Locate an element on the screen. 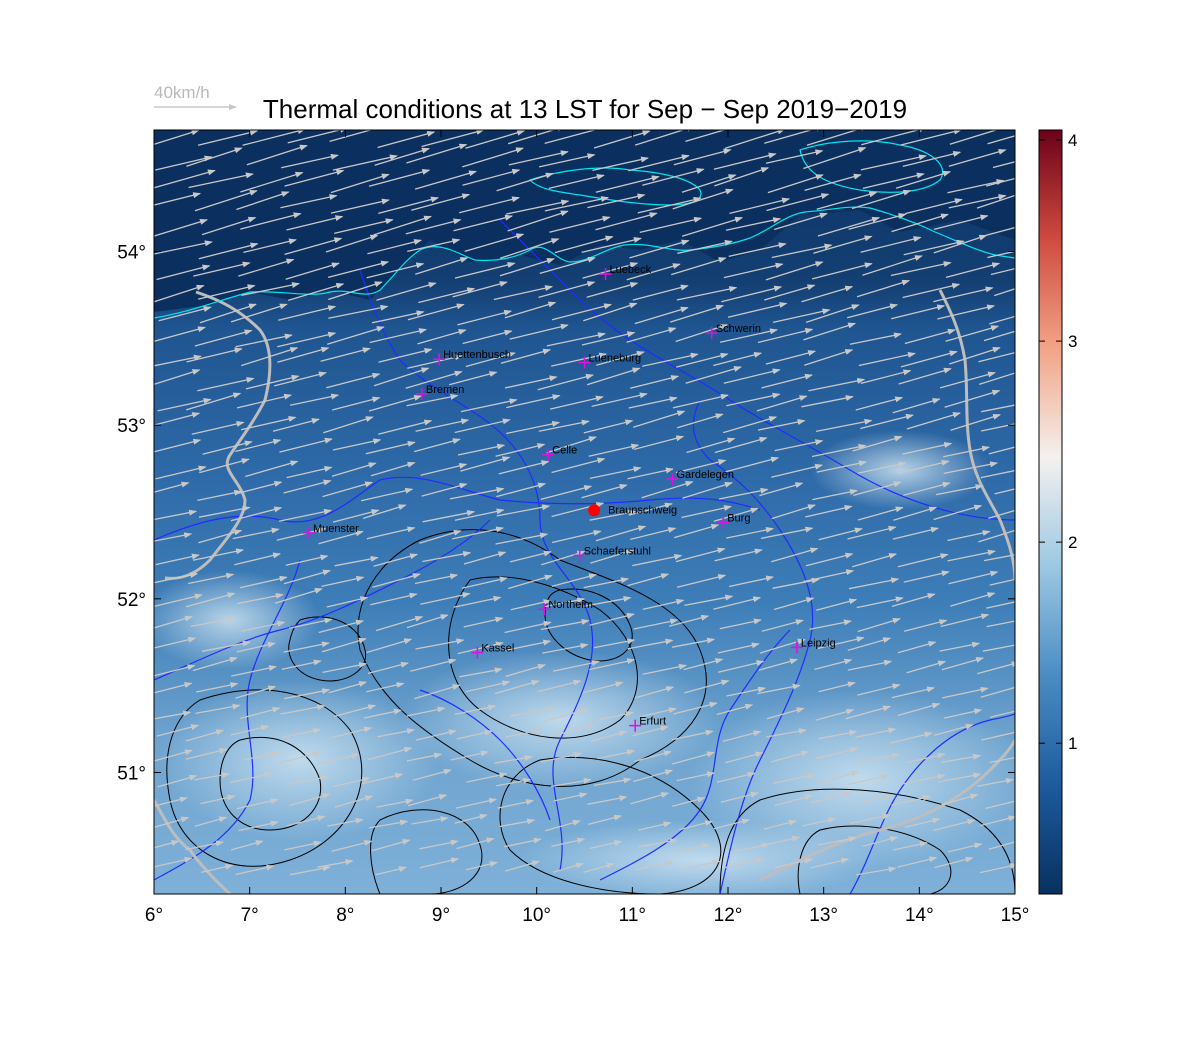 Image resolution: width=1200 pixels, height=1050 pixels. x-tick-label: 9° is located at coordinates (441, 915).